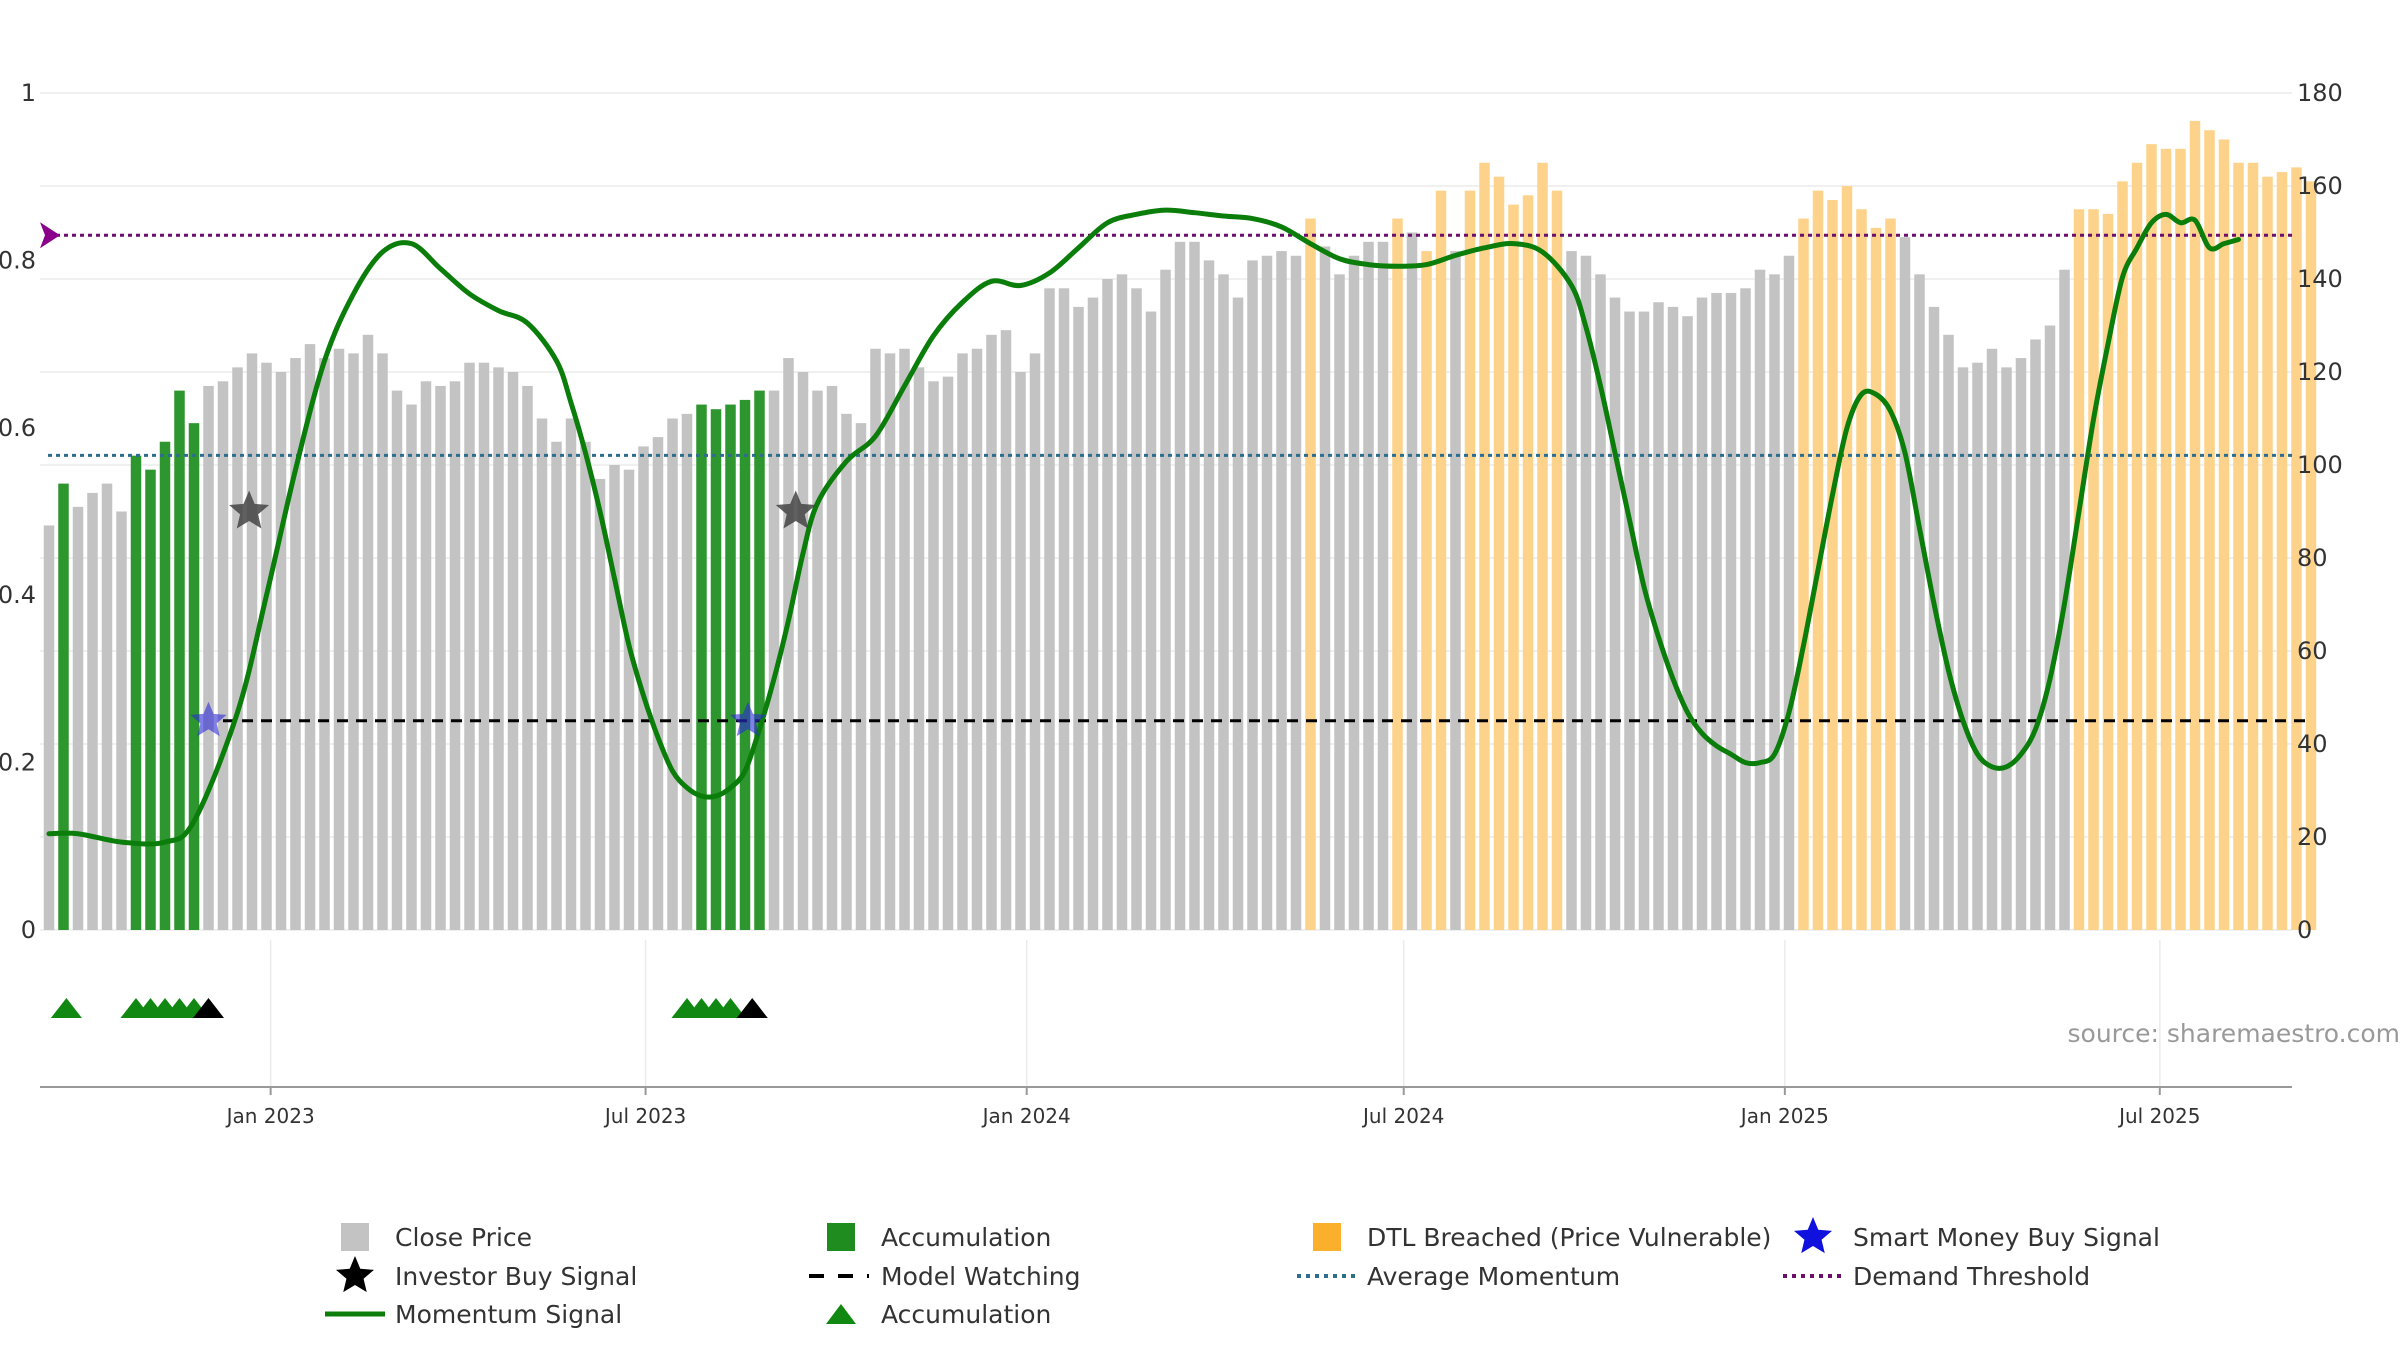  Describe the element at coordinates (28, 930) in the screenshot. I see `left-tick-label: 0` at that location.